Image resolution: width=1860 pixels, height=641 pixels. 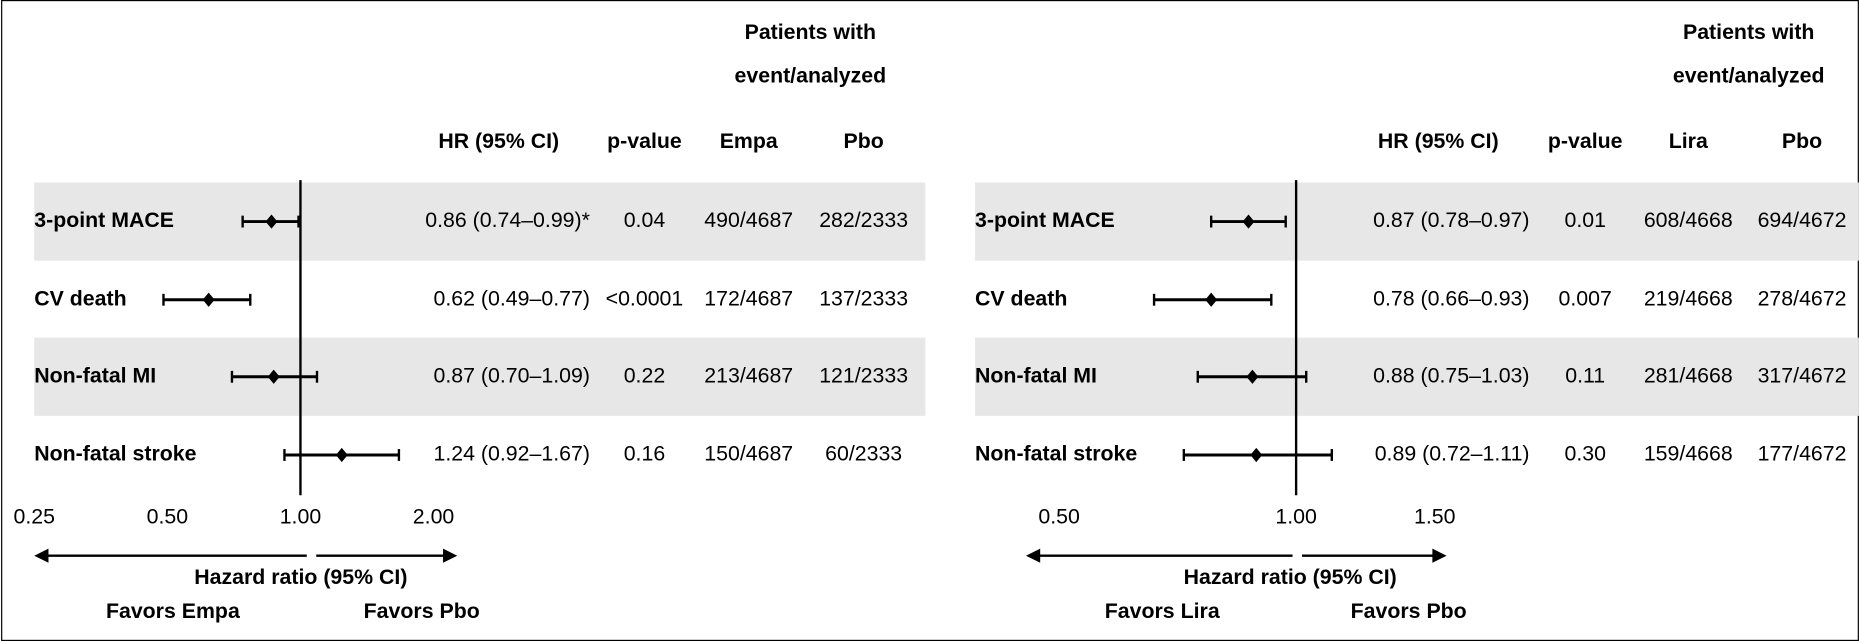 I want to click on pbo-events: 137/2333, so click(x=863, y=298).